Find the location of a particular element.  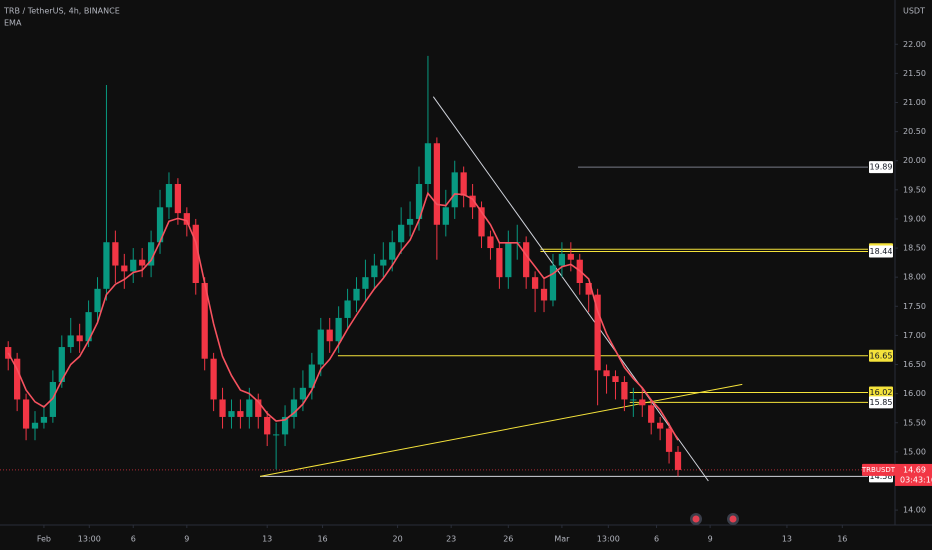

y-tick-label: 20.00 is located at coordinates (914, 160).